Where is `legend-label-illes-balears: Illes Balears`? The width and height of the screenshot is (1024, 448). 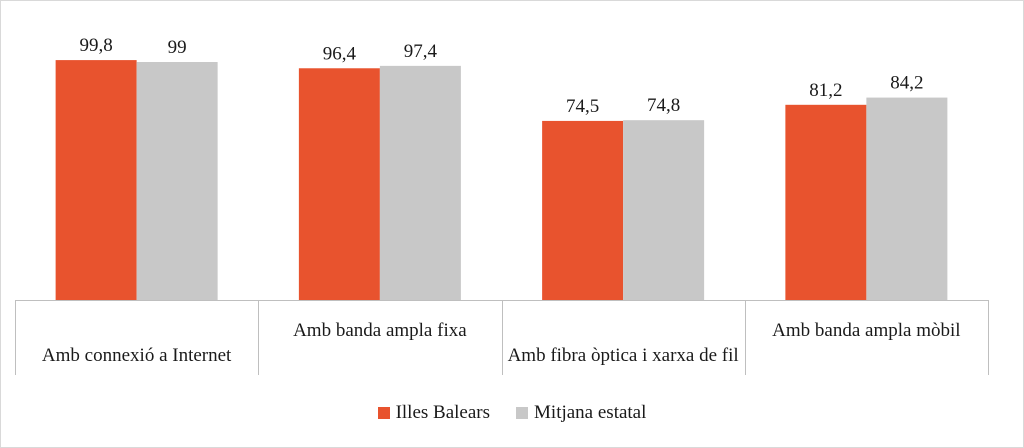
legend-label-illes-balears: Illes Balears is located at coordinates (443, 412).